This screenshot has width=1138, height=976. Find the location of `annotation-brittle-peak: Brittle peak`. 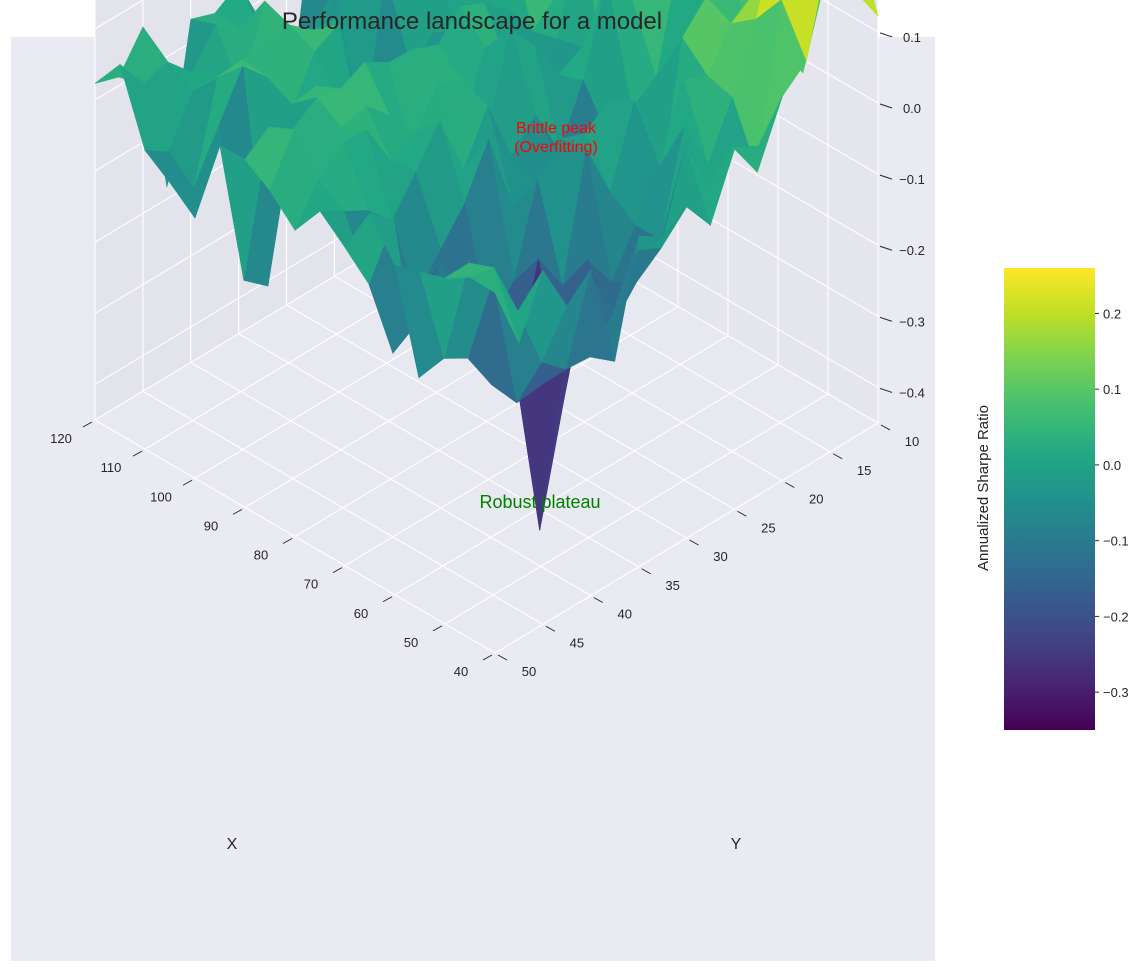

annotation-brittle-peak: Brittle peak is located at coordinates (556, 128).